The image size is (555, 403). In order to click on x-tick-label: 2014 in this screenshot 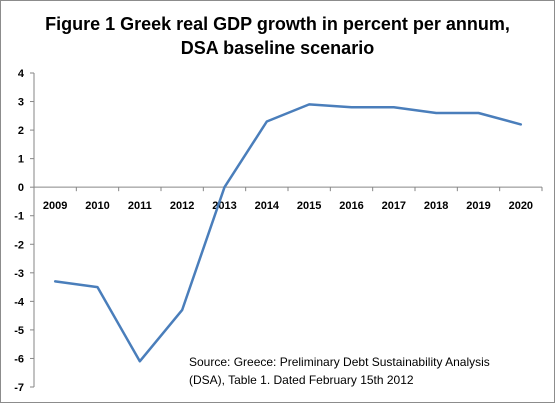, I will do `click(267, 206)`.